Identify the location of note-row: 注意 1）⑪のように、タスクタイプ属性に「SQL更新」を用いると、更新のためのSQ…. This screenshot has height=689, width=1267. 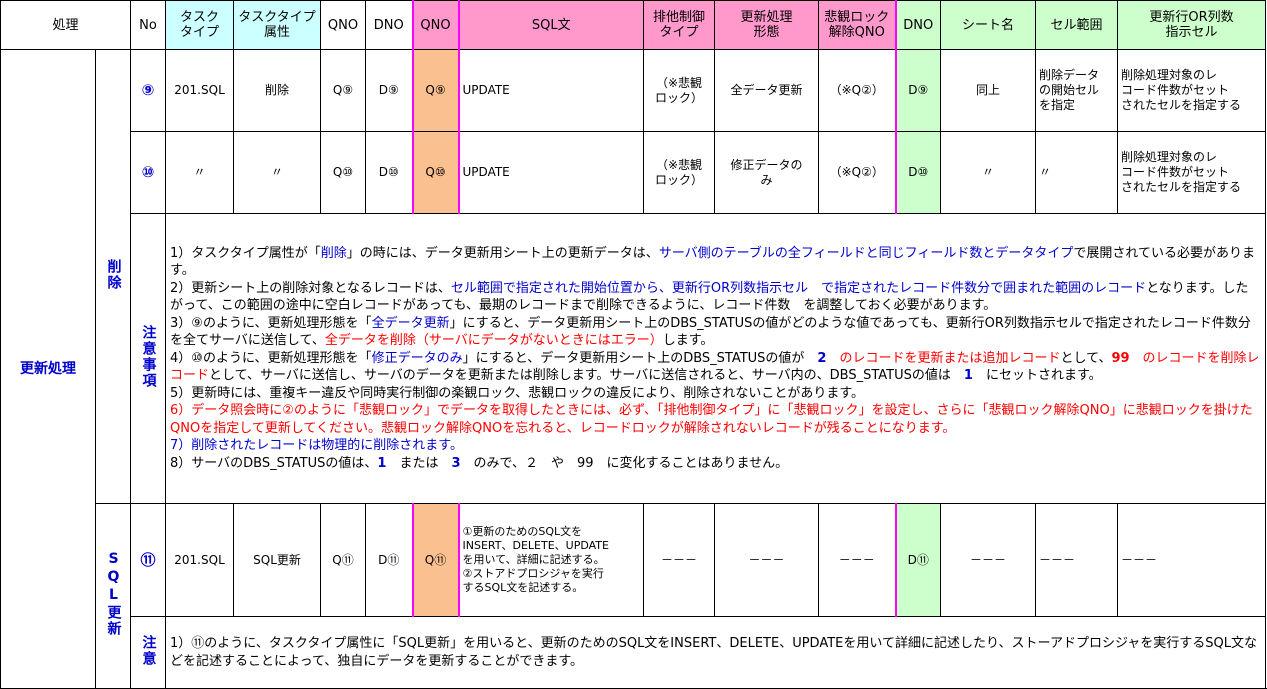
(634, 652).